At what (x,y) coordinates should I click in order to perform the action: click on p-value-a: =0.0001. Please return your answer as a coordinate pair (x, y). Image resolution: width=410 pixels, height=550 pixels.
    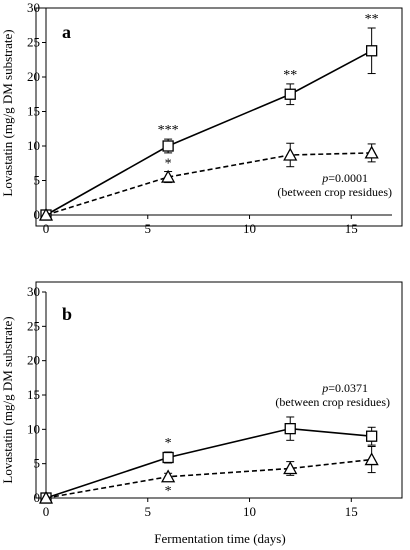
    Looking at the image, I should click on (348, 178).